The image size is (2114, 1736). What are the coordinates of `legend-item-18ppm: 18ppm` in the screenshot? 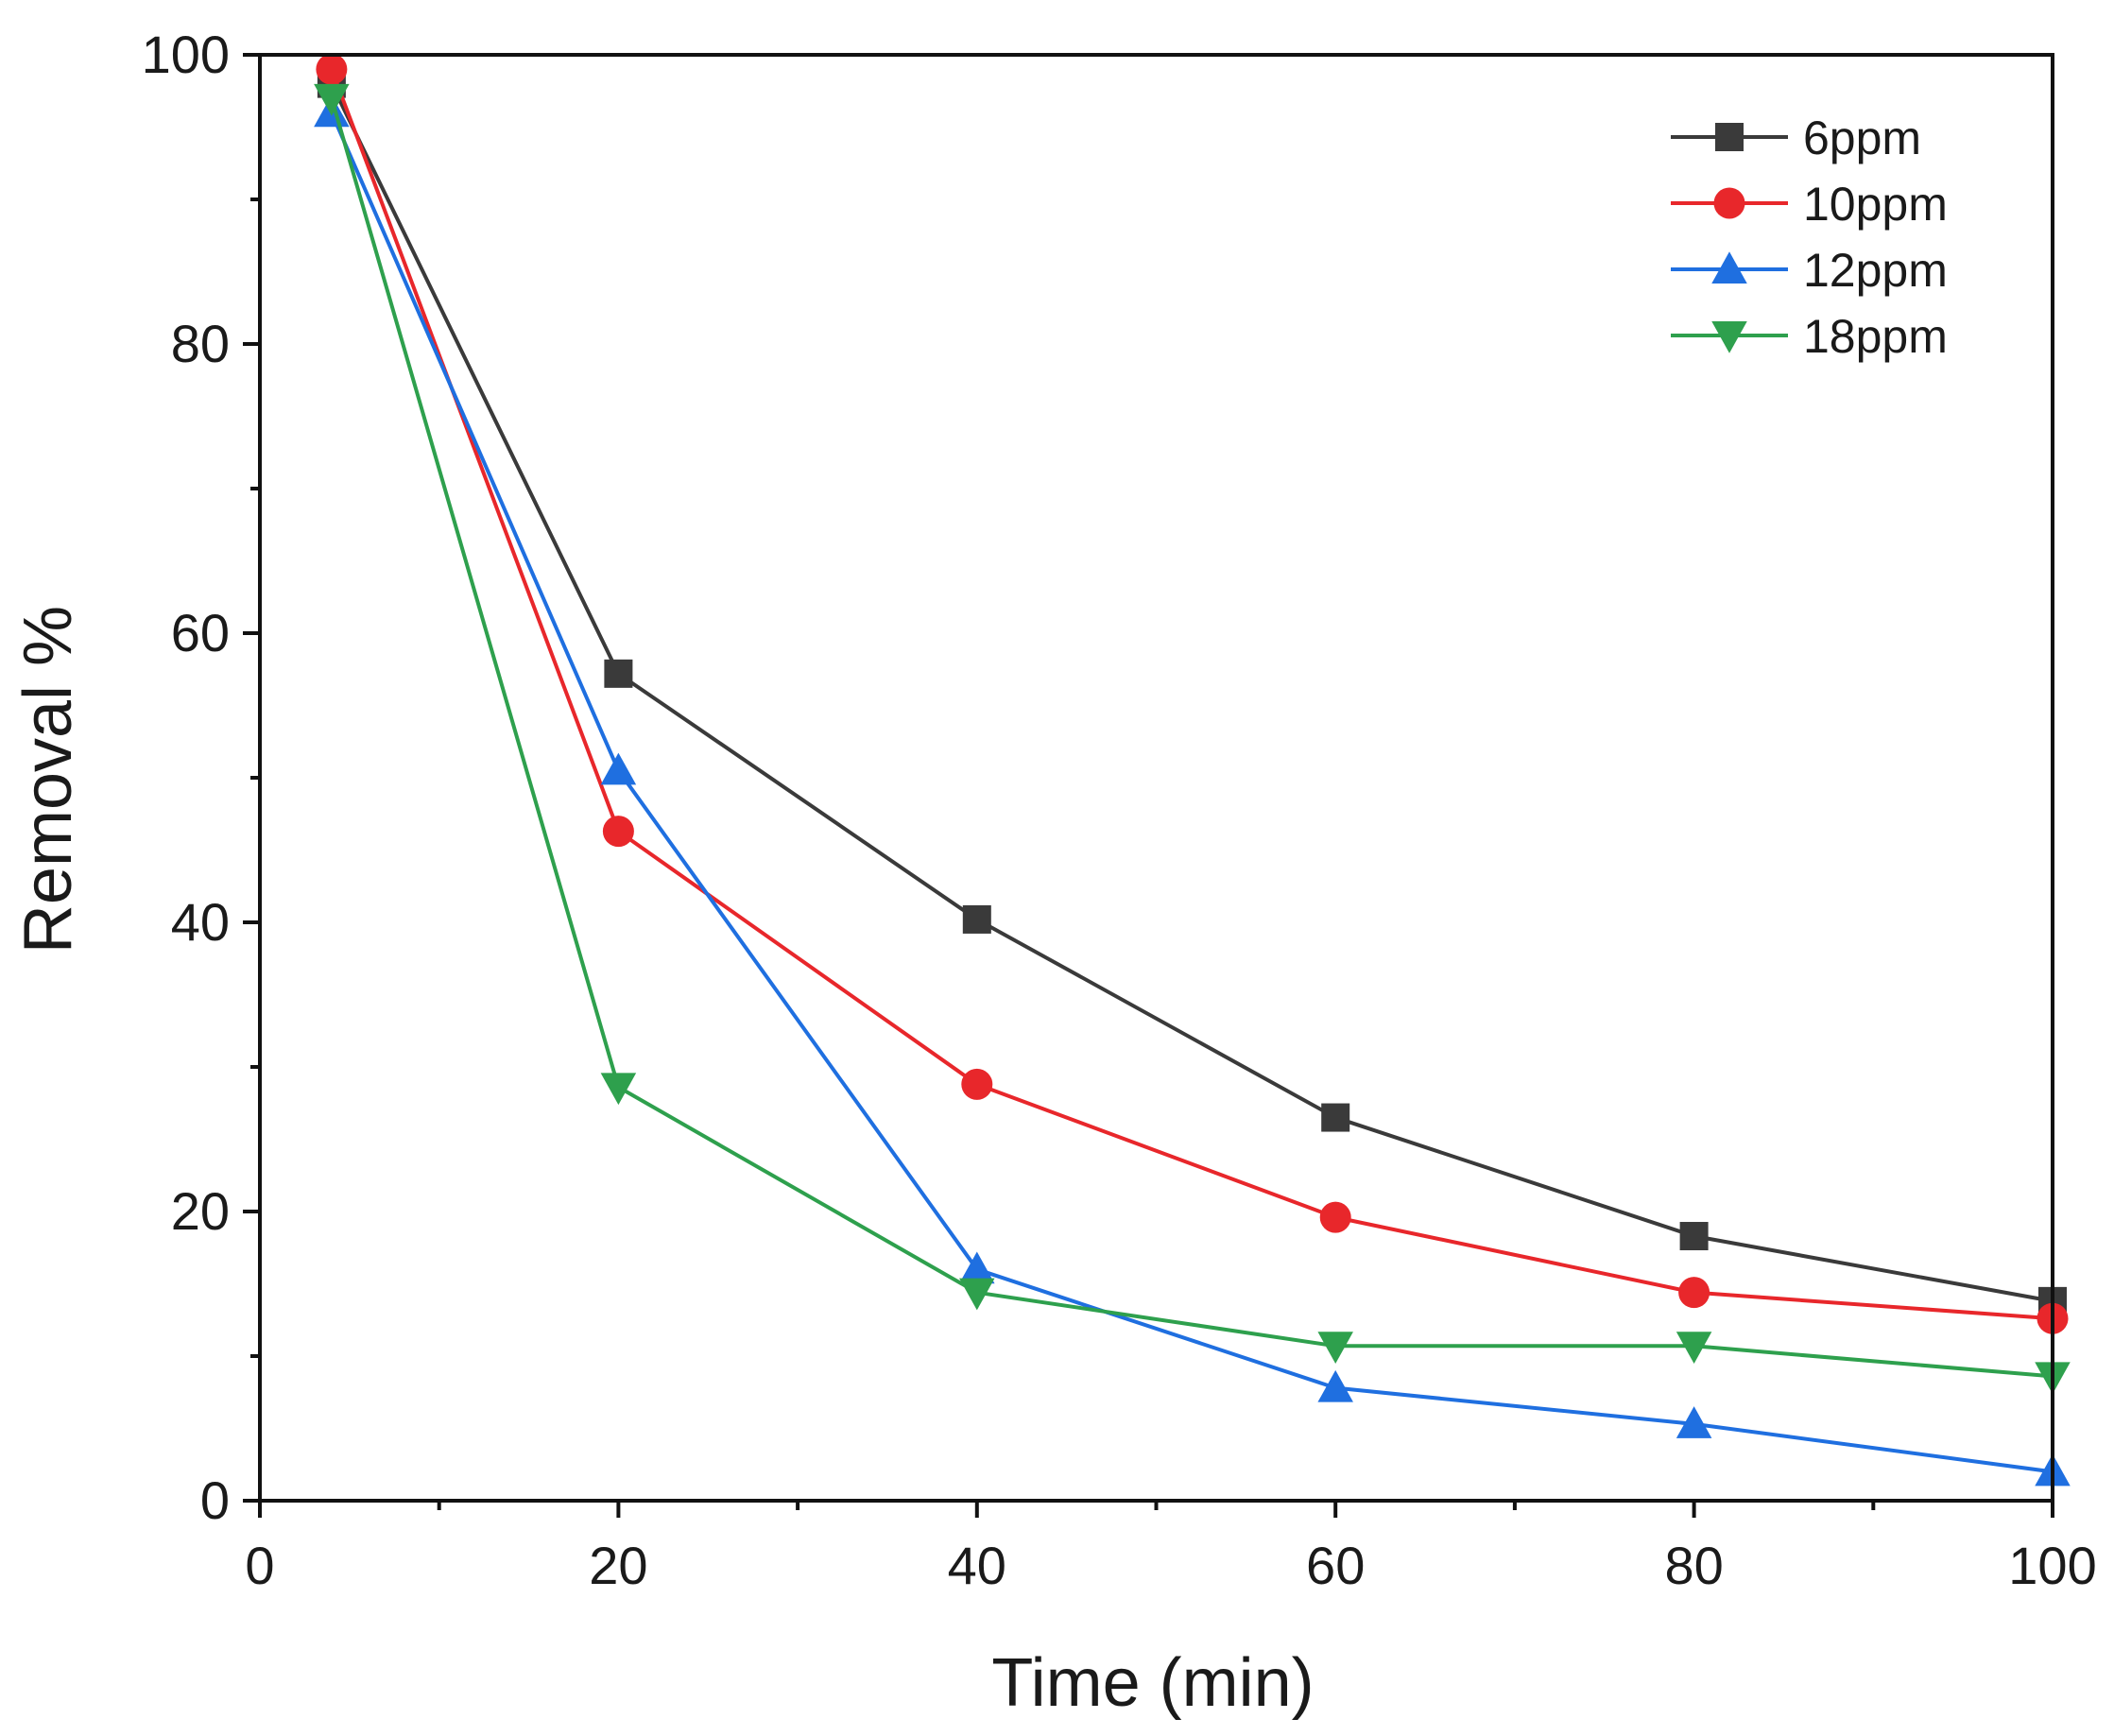 It's located at (1809, 336).